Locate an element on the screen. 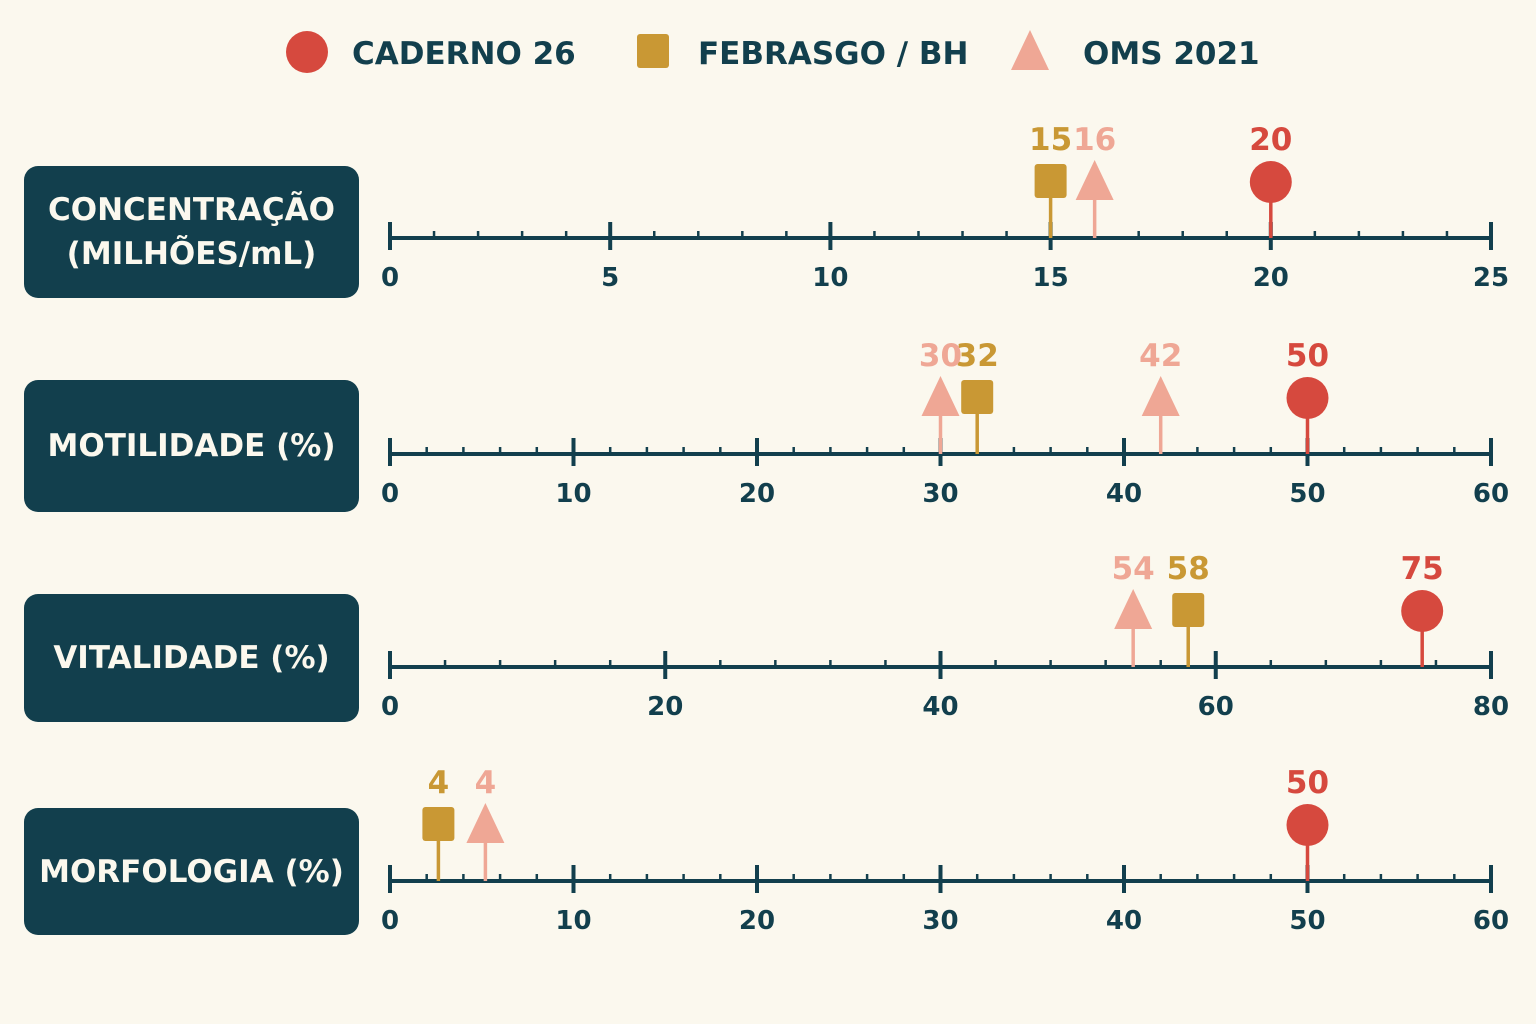  marker-square: 4 is located at coordinates (438, 823).